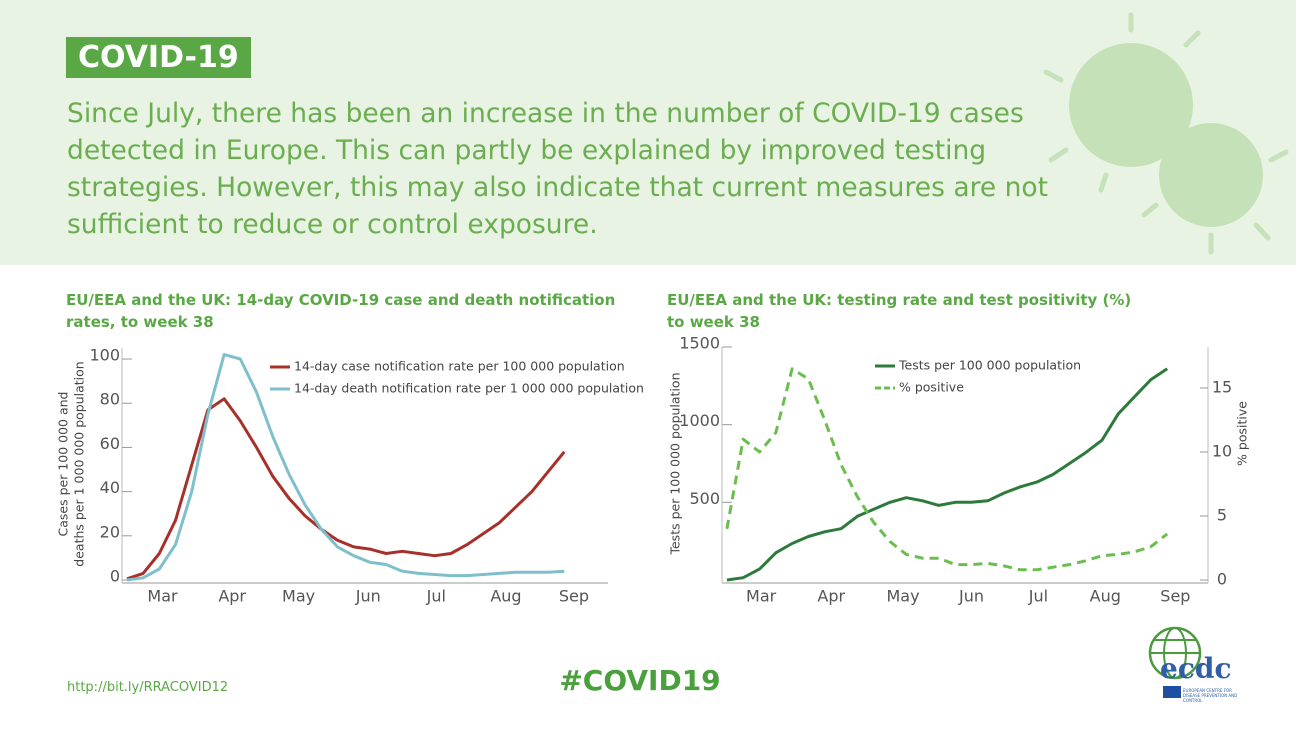 Image resolution: width=1296 pixels, height=729 pixels. What do you see at coordinates (115, 576) in the screenshot?
I see `y-tick-label: 0` at bounding box center [115, 576].